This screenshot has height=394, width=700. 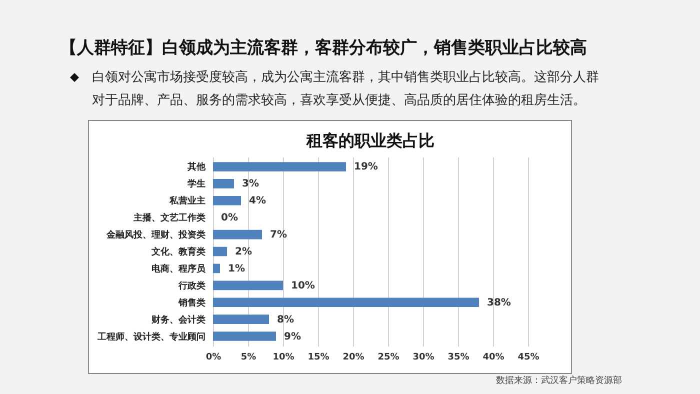 I want to click on y-tick-label: 其他, so click(x=196, y=167).